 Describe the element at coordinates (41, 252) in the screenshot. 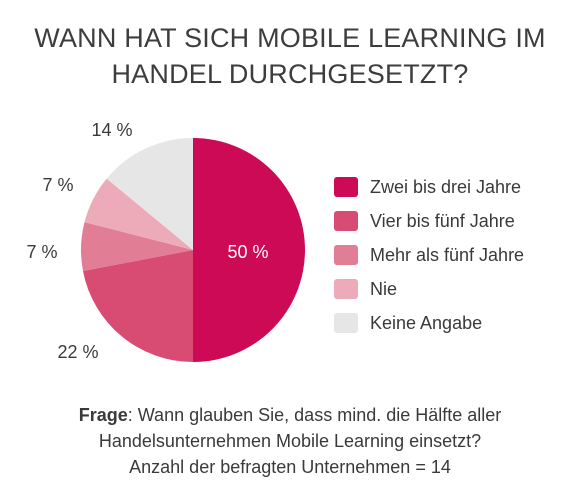

I see `pie-slice-label-3: 7 %` at that location.